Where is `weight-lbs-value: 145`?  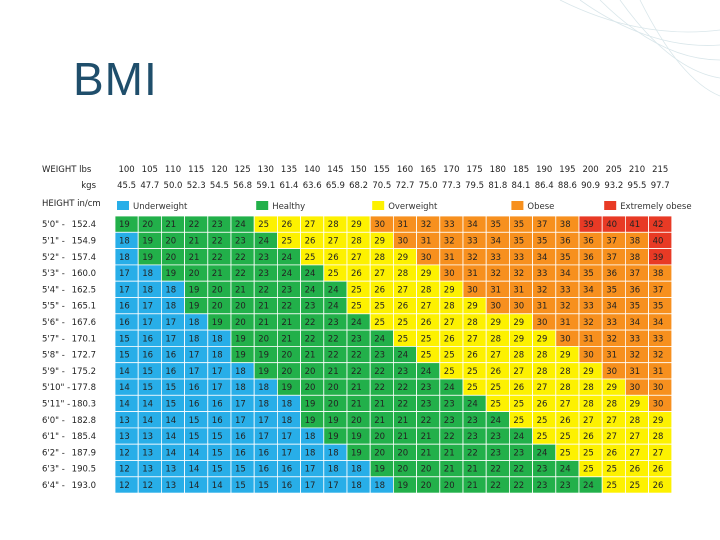
weight-lbs-value: 145 is located at coordinates (335, 170).